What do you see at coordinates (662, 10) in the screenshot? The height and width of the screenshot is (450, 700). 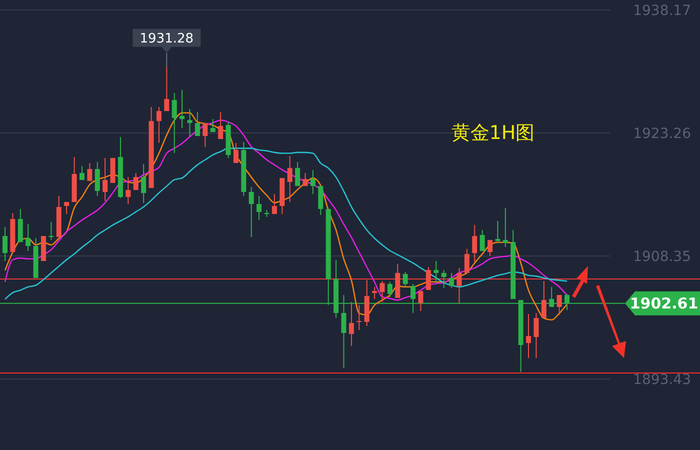 I see `y-tick-label: 1938.17` at bounding box center [662, 10].